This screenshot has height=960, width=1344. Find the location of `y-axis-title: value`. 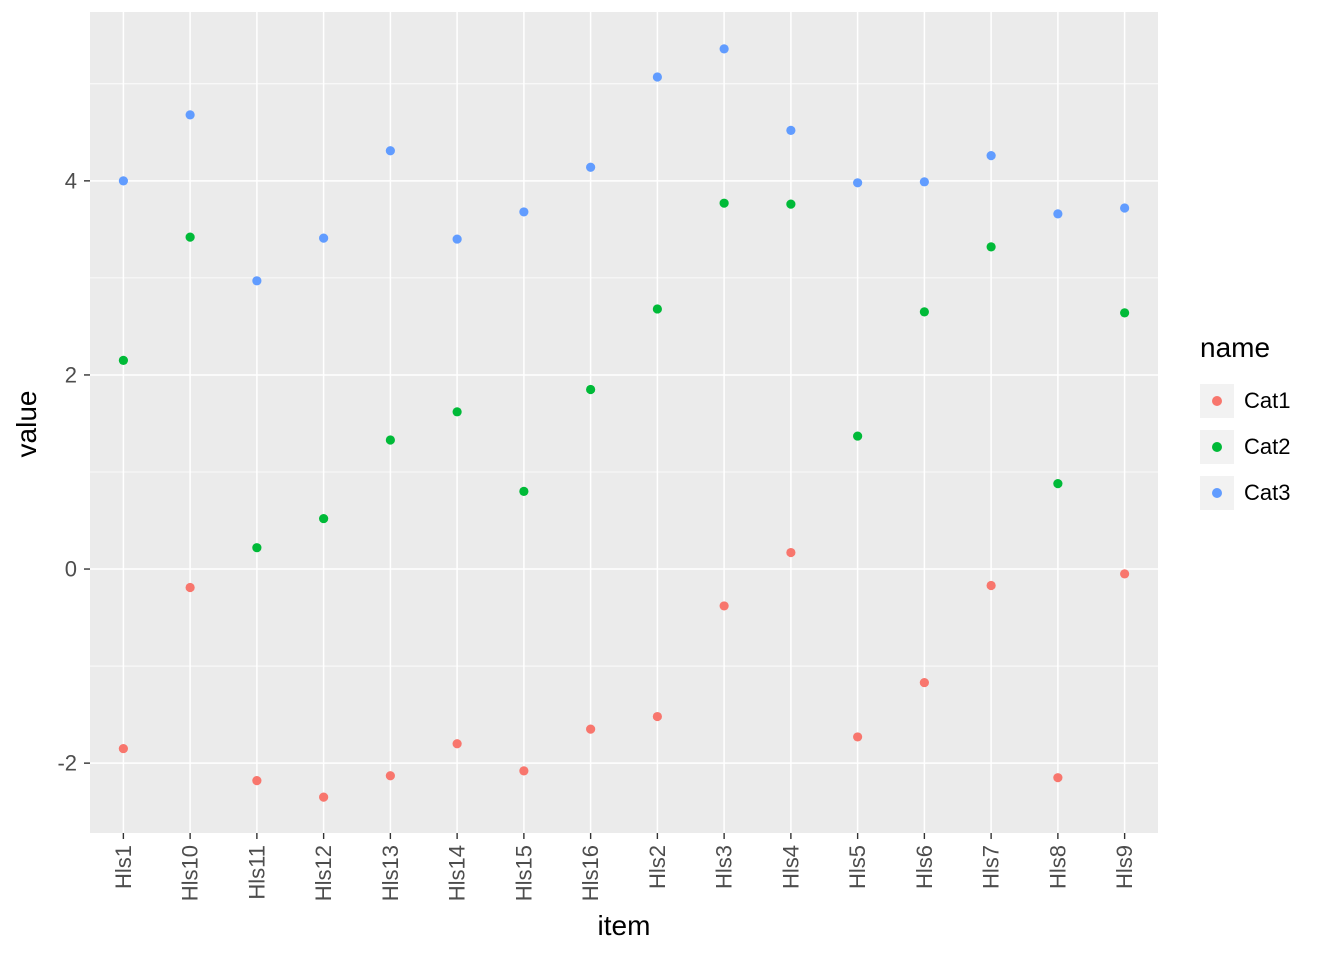

y-axis-title: value is located at coordinates (26, 424).